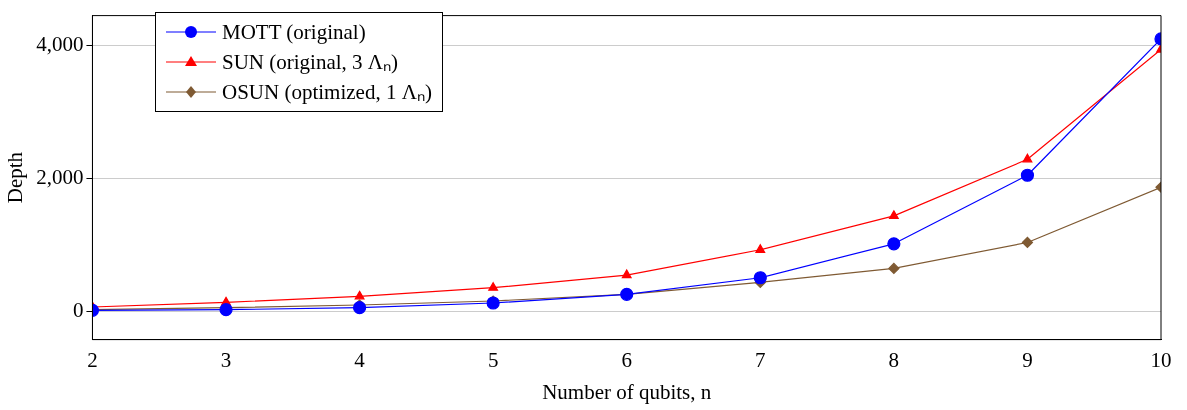  Describe the element at coordinates (78, 310) in the screenshot. I see `y-tick-label: 0` at that location.